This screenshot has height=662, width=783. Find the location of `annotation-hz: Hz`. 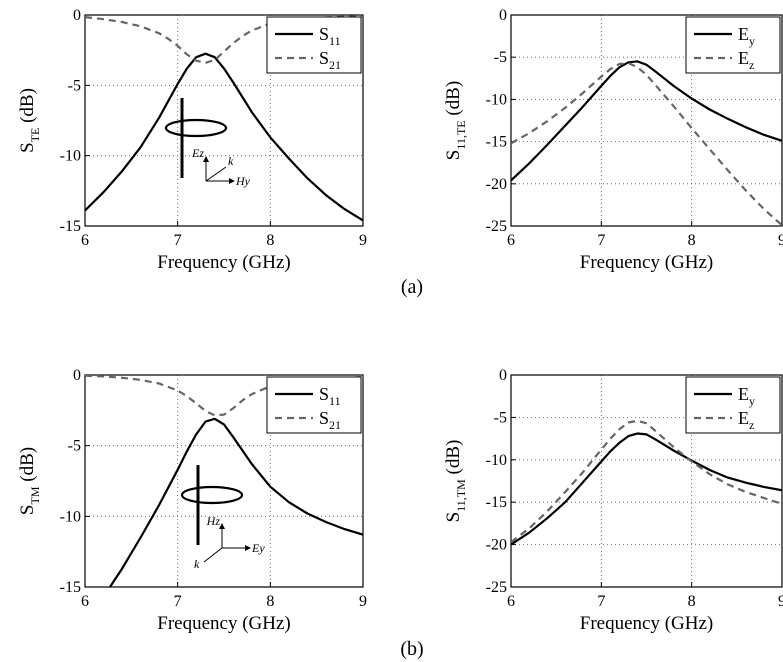

annotation-hz: Hz is located at coordinates (213, 521).